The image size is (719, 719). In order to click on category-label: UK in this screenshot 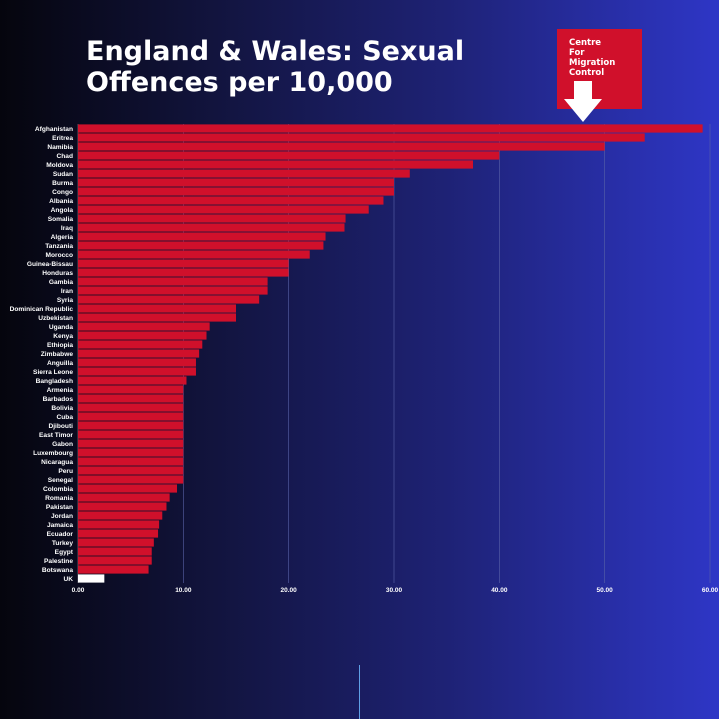, I will do `click(68, 579)`.